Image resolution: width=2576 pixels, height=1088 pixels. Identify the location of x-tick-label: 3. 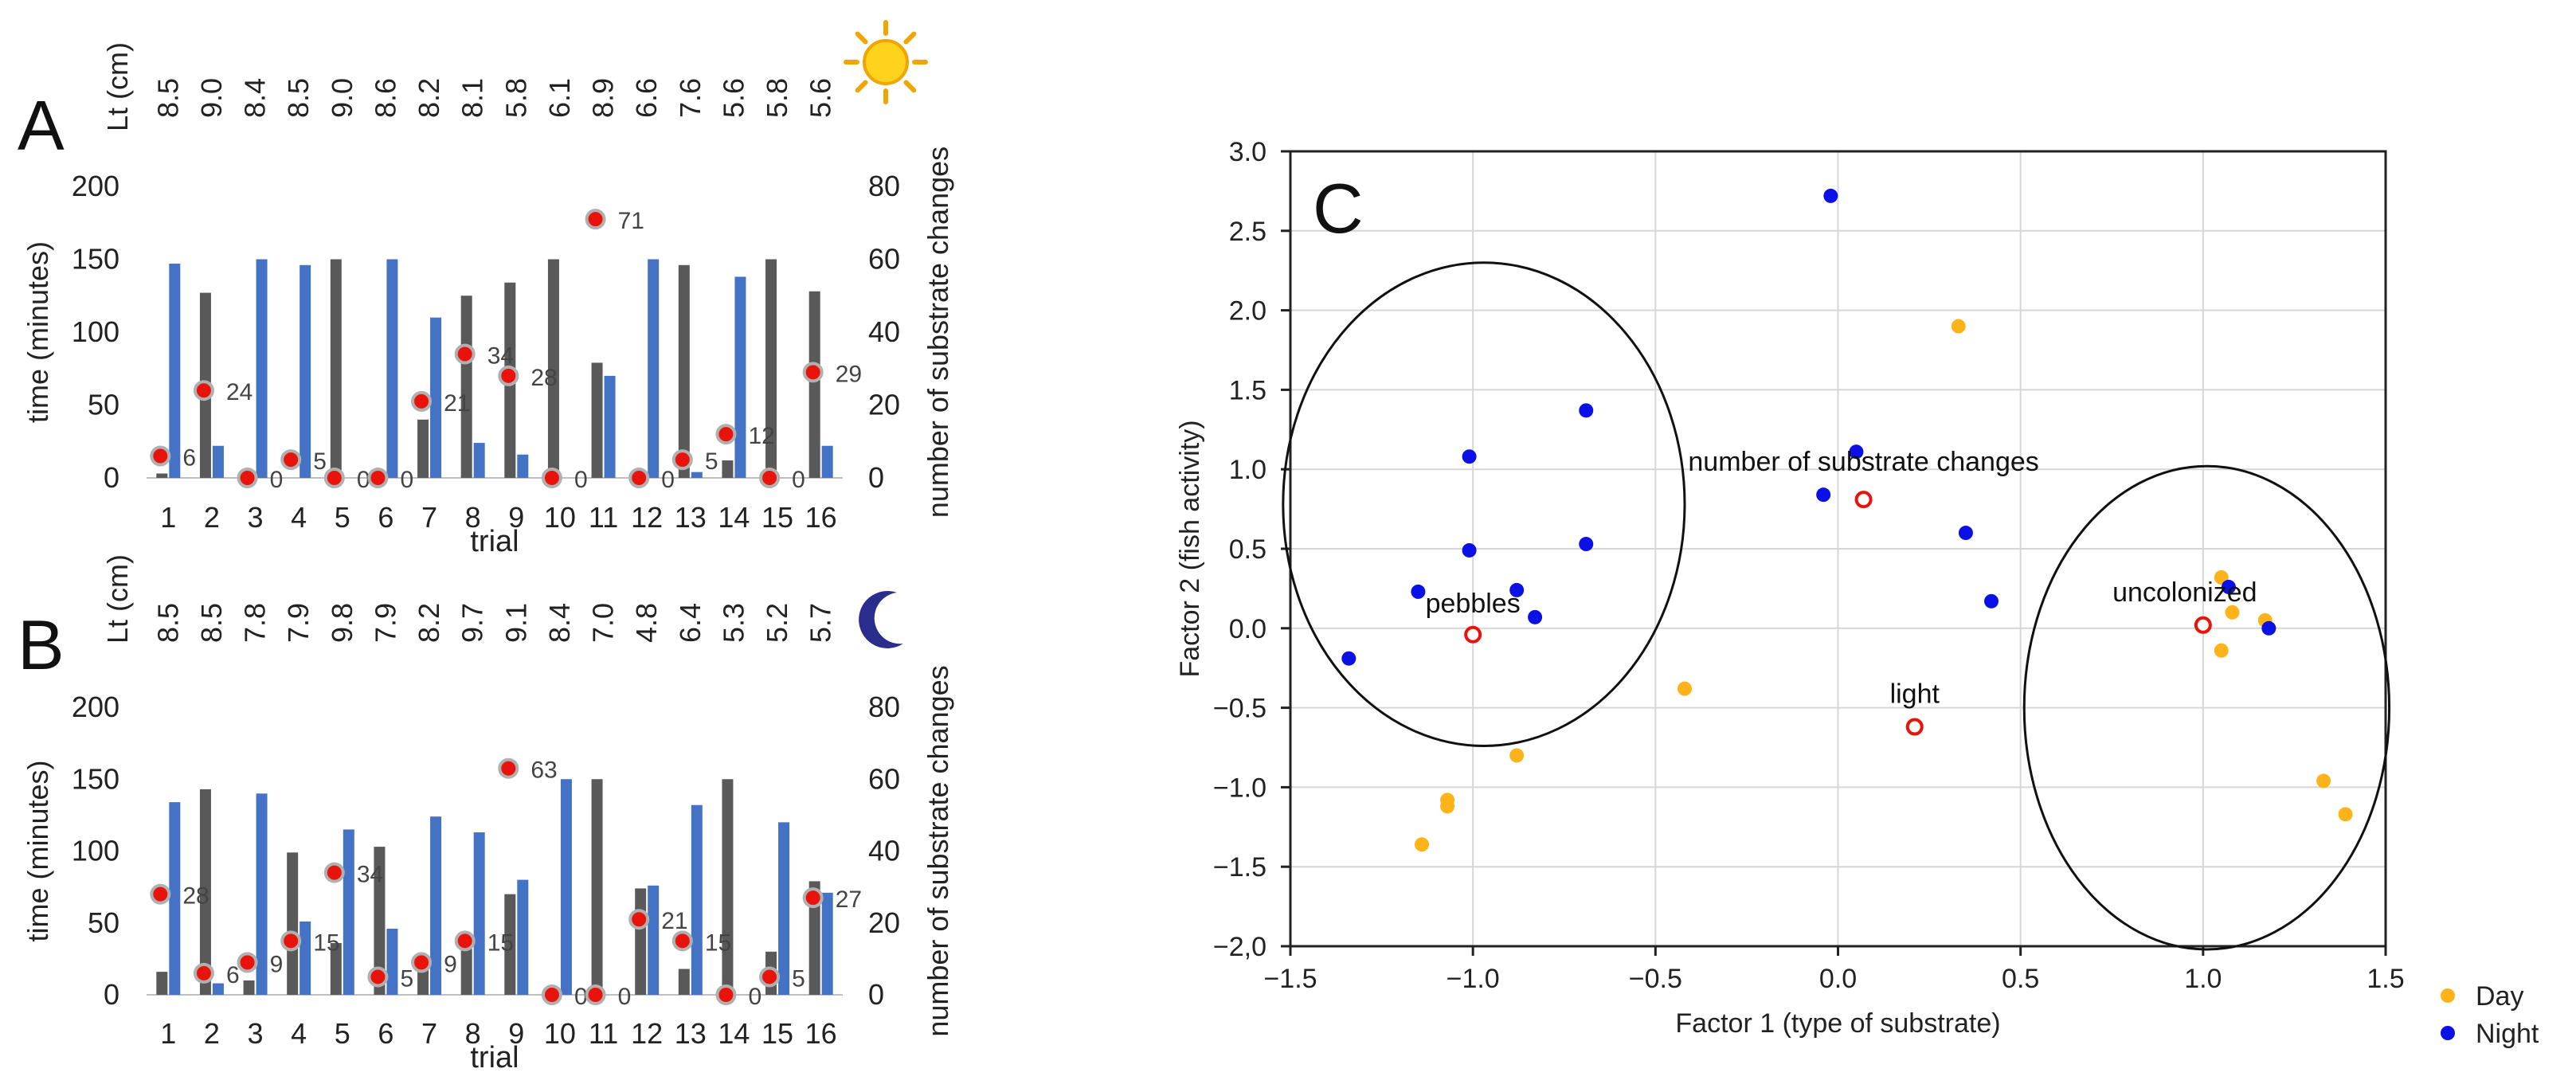
(256, 1034).